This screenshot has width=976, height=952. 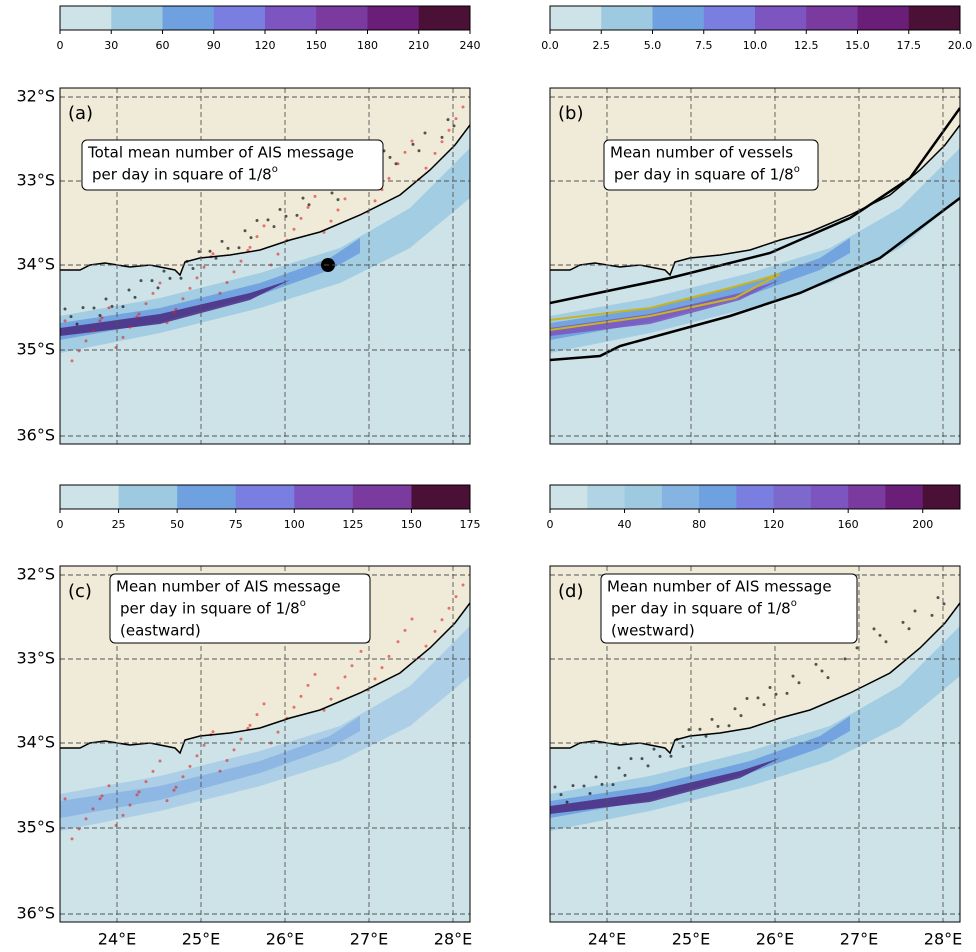 I want to click on colorbar-tick-label: 15.0, so click(x=857, y=45).